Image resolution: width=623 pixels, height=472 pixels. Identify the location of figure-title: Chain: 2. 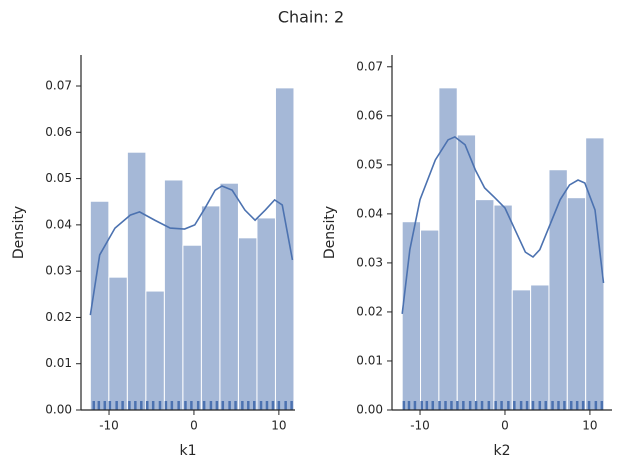
(311, 17).